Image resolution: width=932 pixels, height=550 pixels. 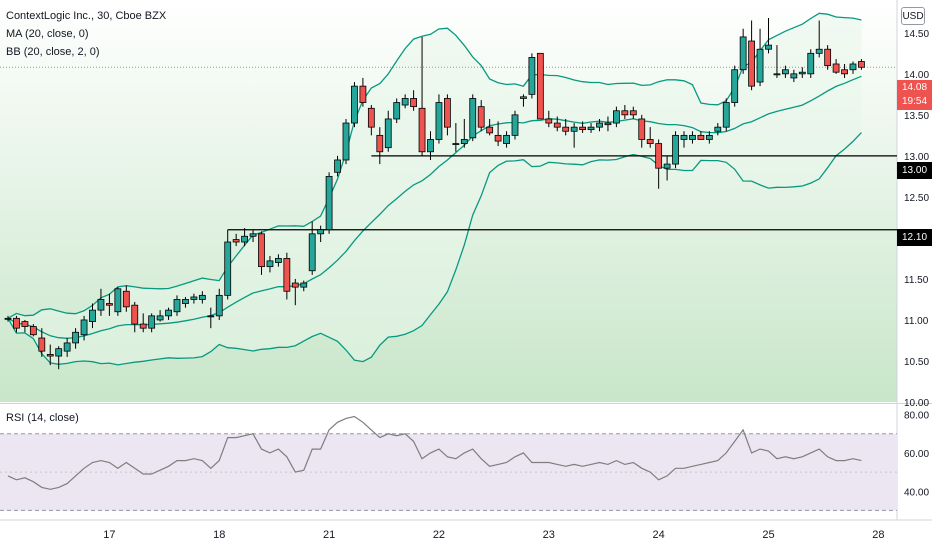 I want to click on level-tag-12-10: 12.10, so click(x=914, y=237).